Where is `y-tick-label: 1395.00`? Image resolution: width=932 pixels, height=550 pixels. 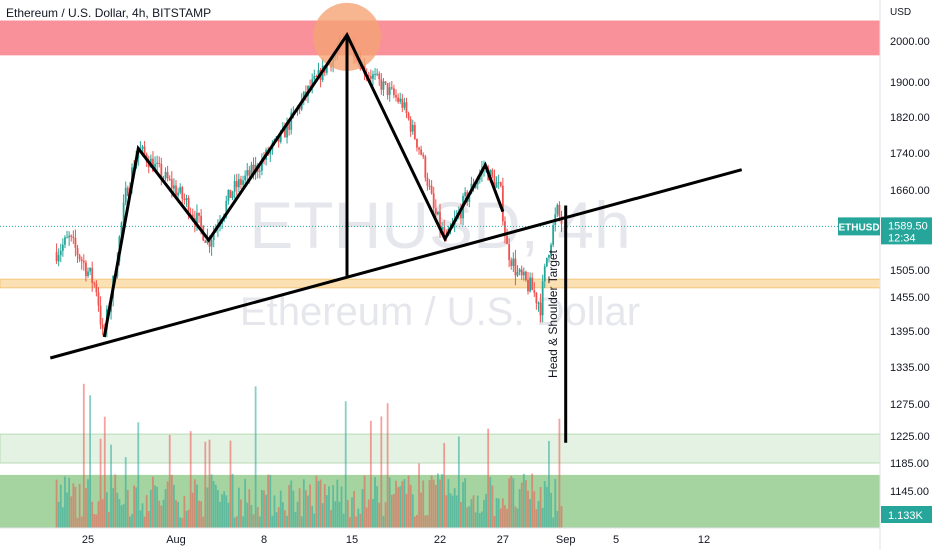 y-tick-label: 1395.00 is located at coordinates (910, 332).